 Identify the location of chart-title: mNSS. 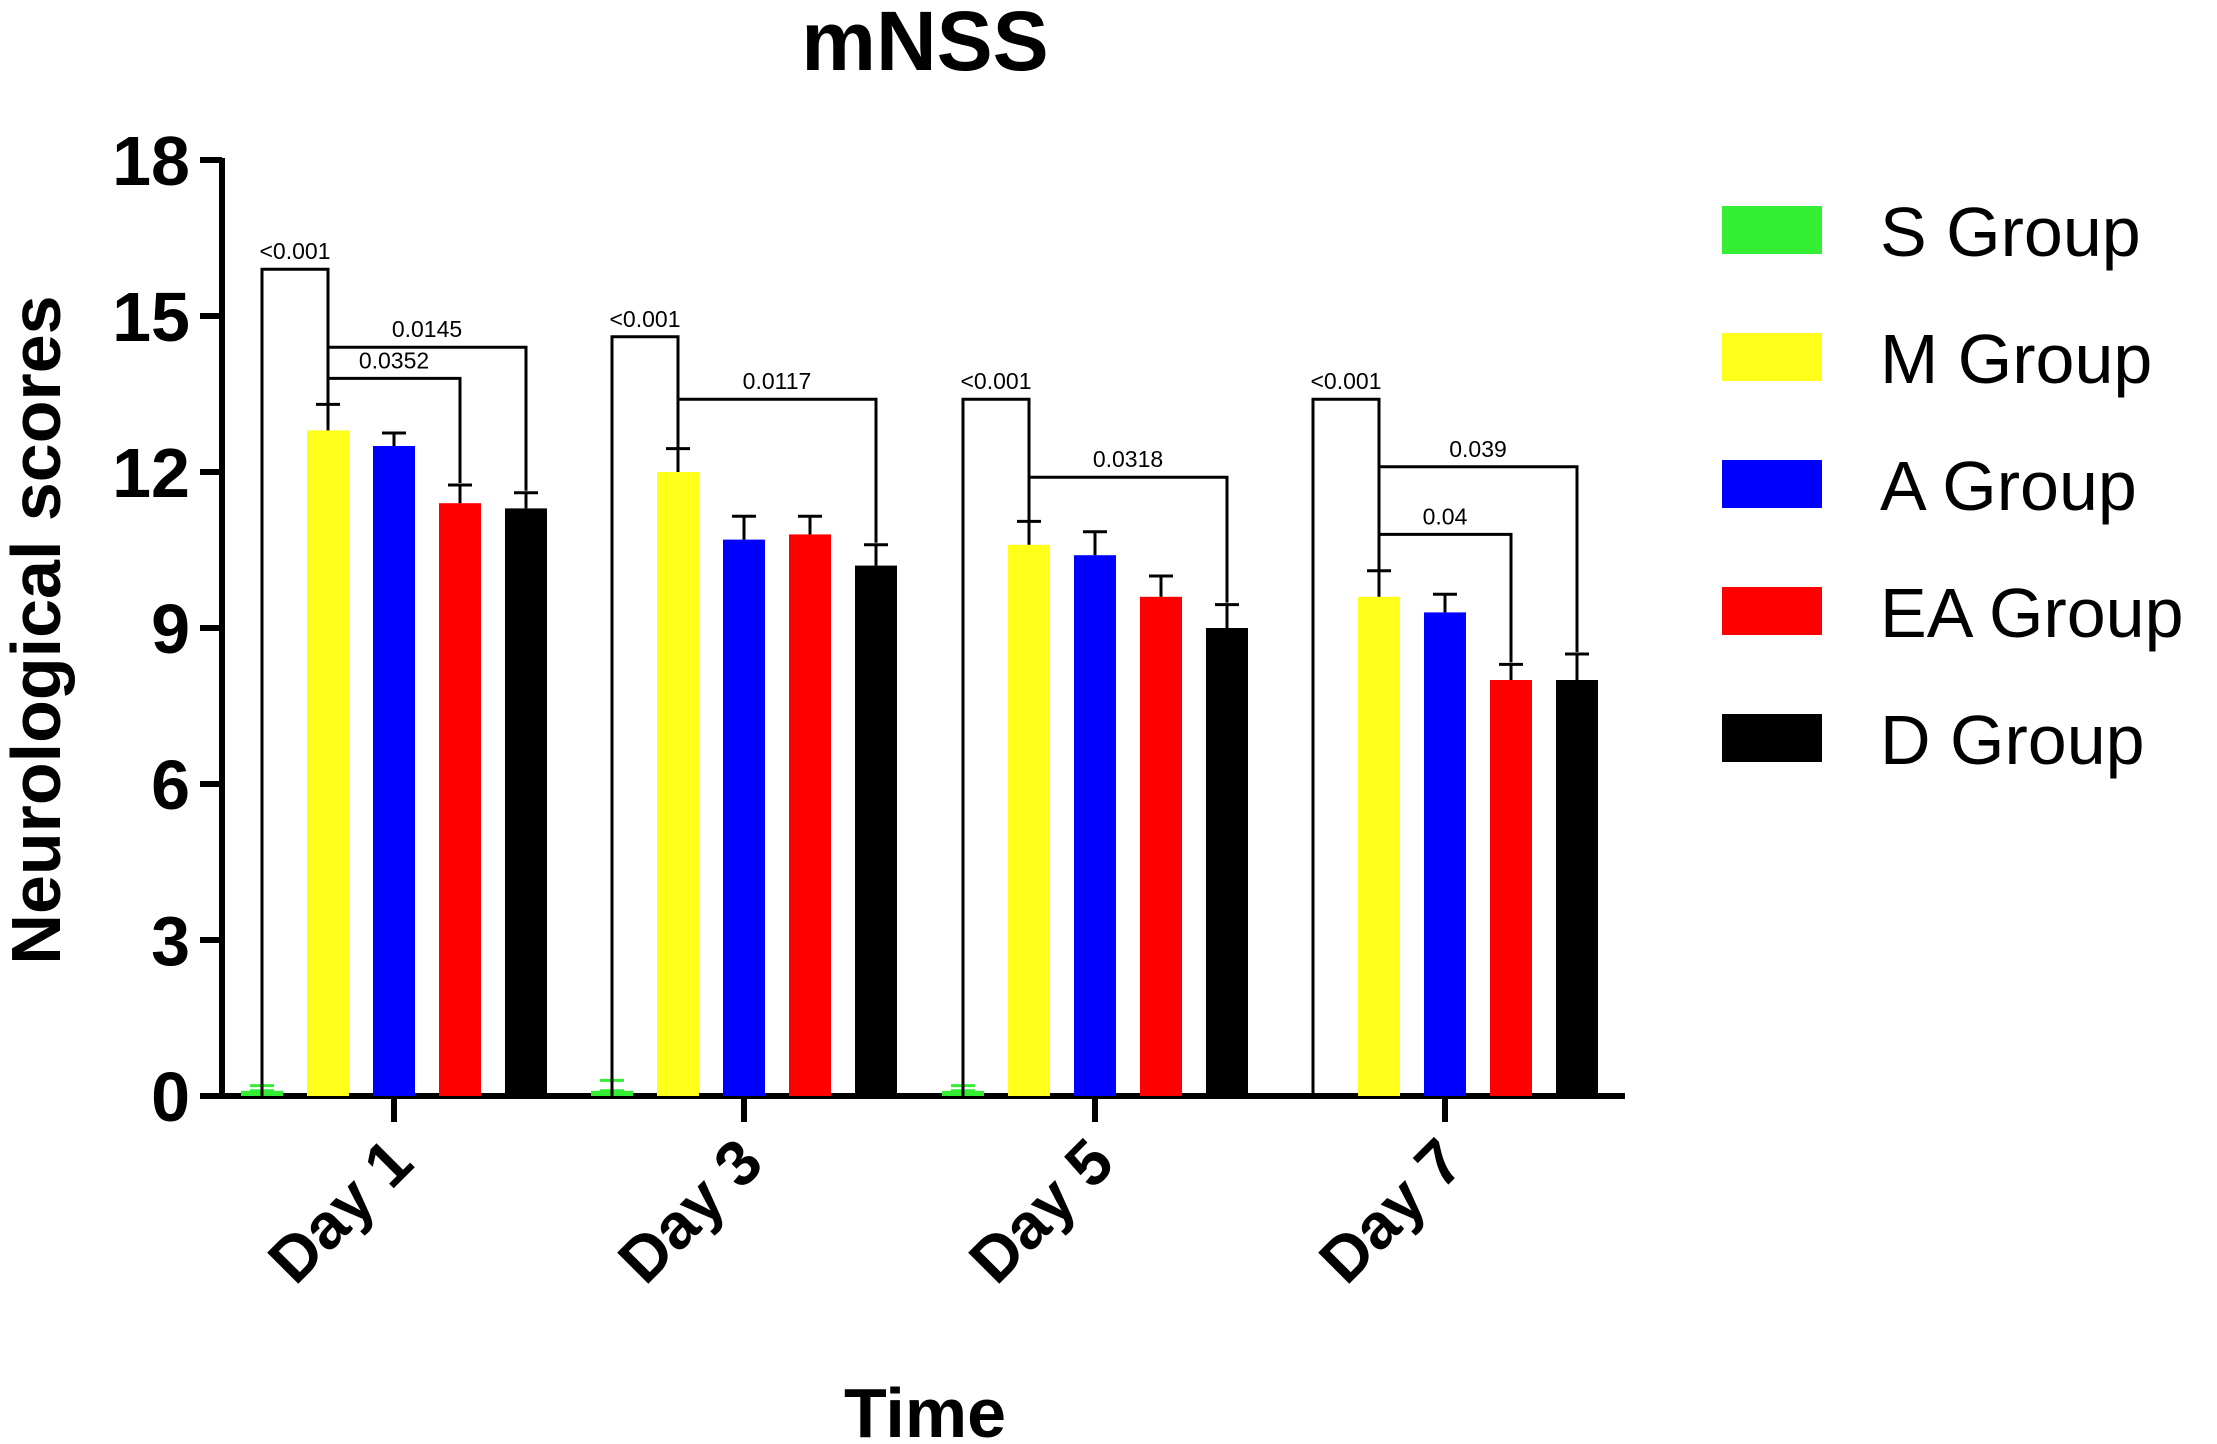
(924, 44).